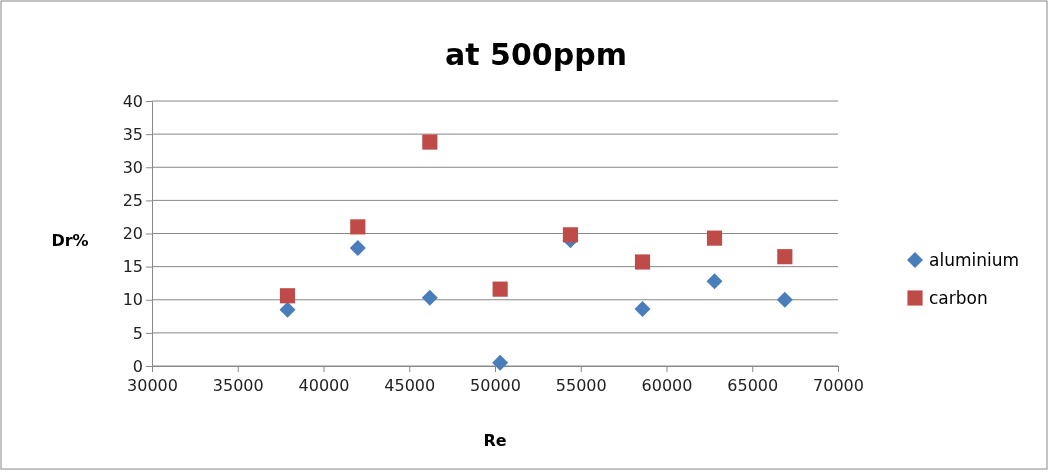 This screenshot has width=1051, height=472. Describe the element at coordinates (137, 366) in the screenshot. I see `y-tick-label: 0` at that location.